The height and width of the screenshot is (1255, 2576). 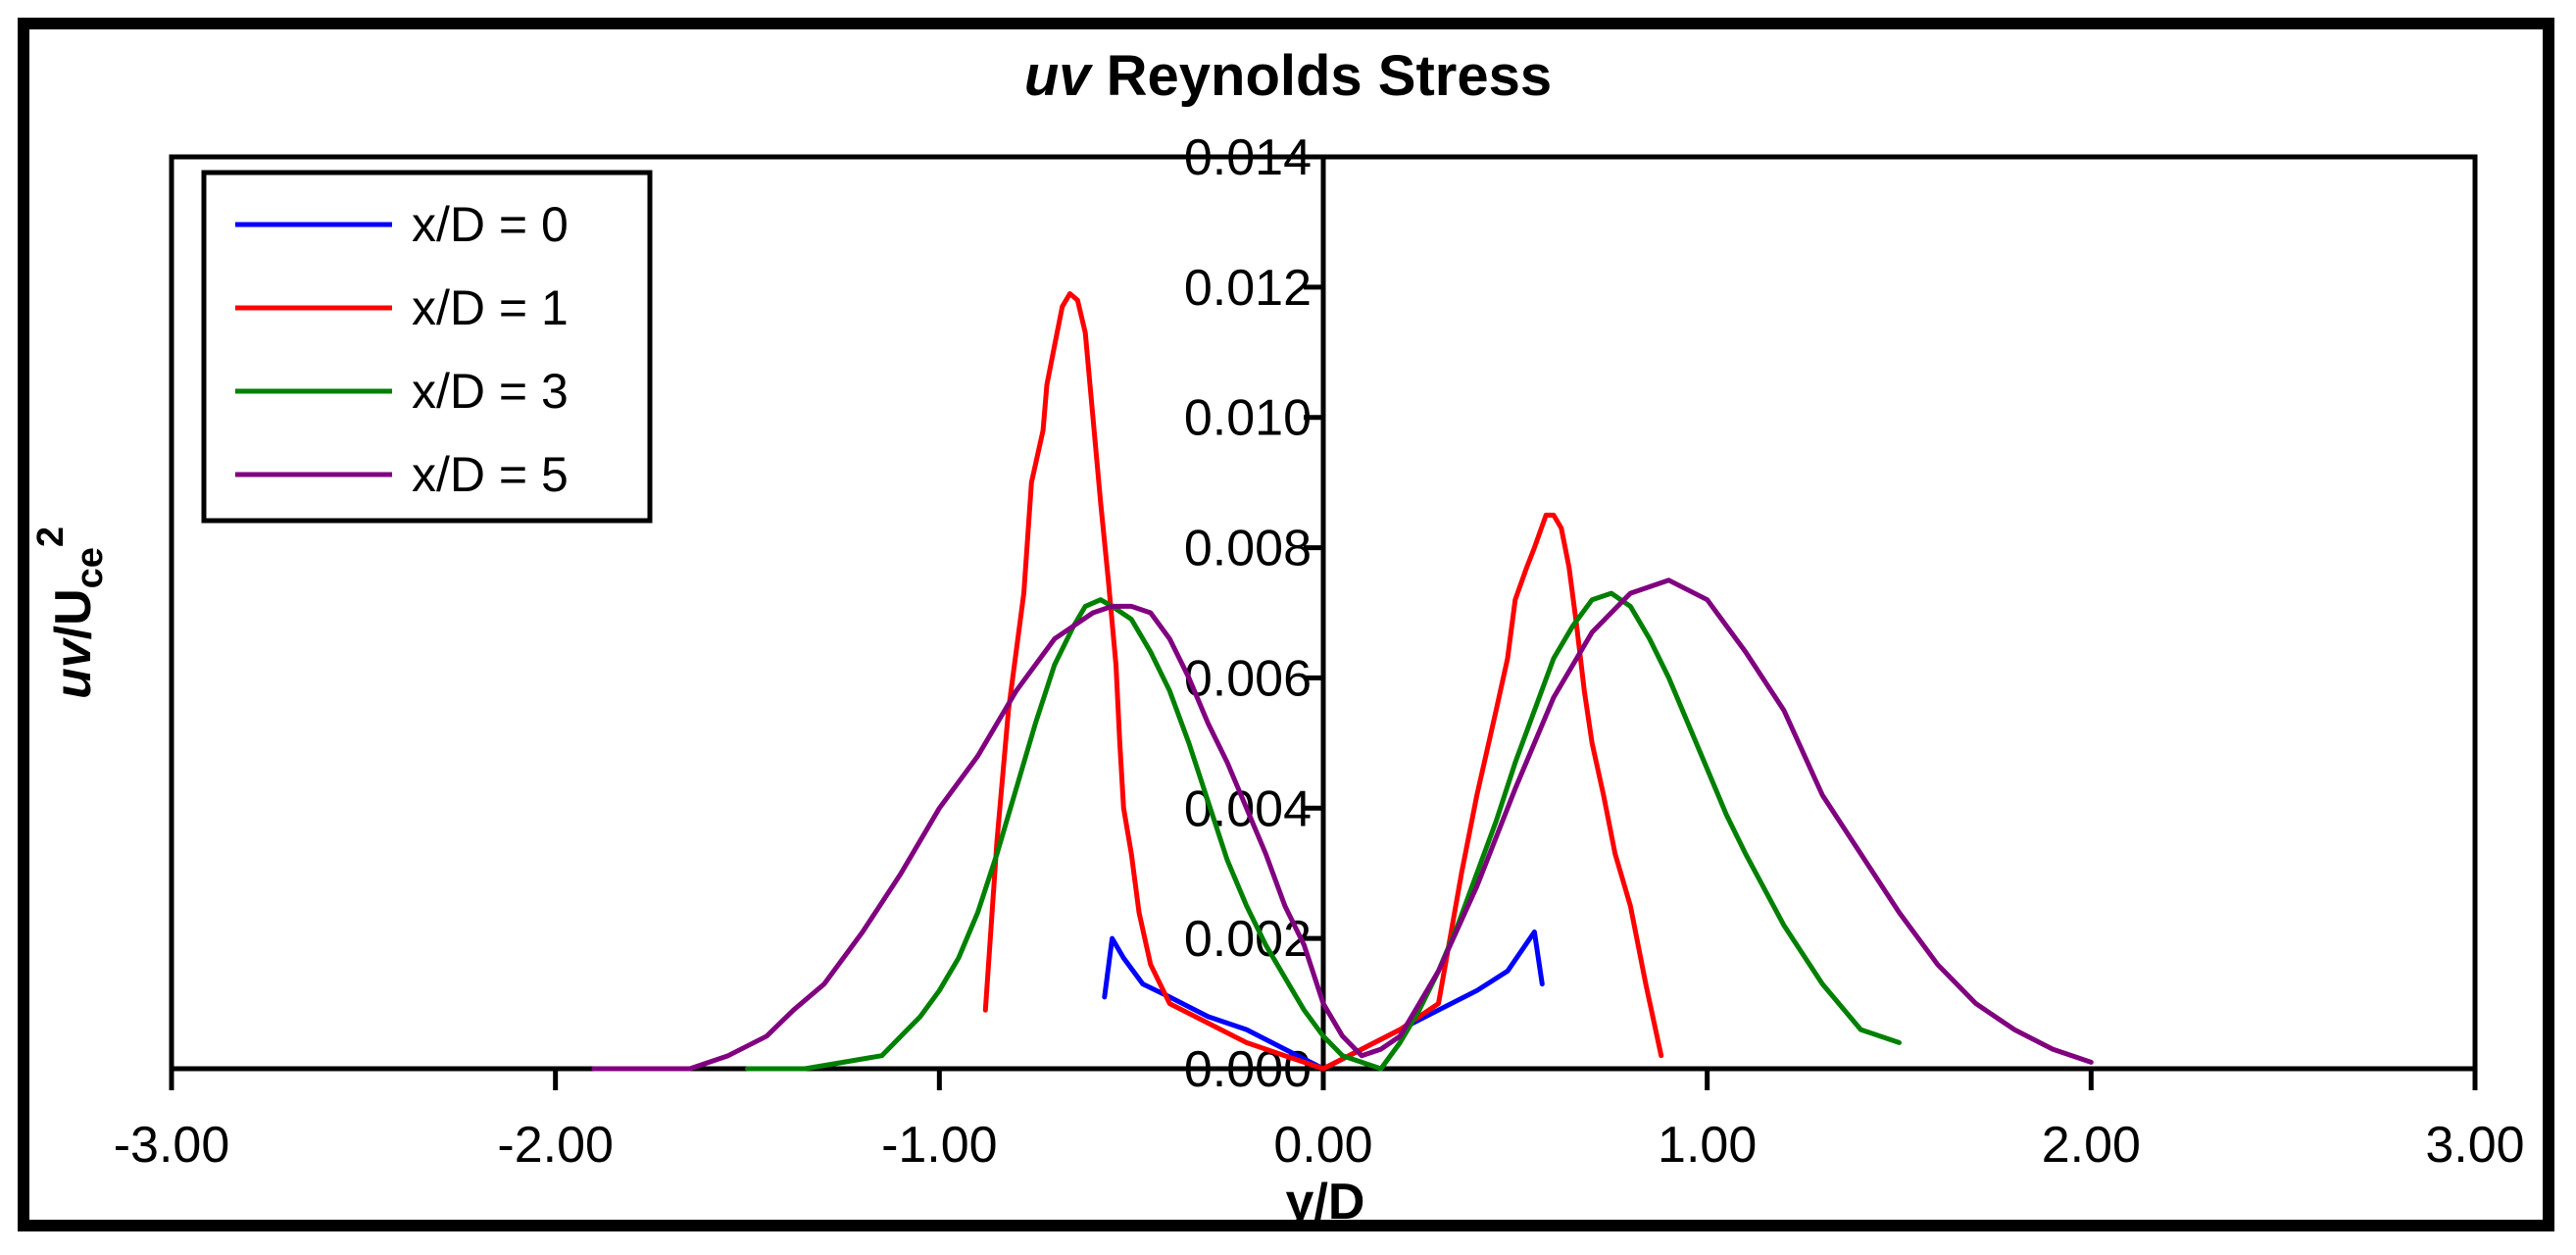 What do you see at coordinates (172, 1145) in the screenshot?
I see `x-tick-label: -3.00` at bounding box center [172, 1145].